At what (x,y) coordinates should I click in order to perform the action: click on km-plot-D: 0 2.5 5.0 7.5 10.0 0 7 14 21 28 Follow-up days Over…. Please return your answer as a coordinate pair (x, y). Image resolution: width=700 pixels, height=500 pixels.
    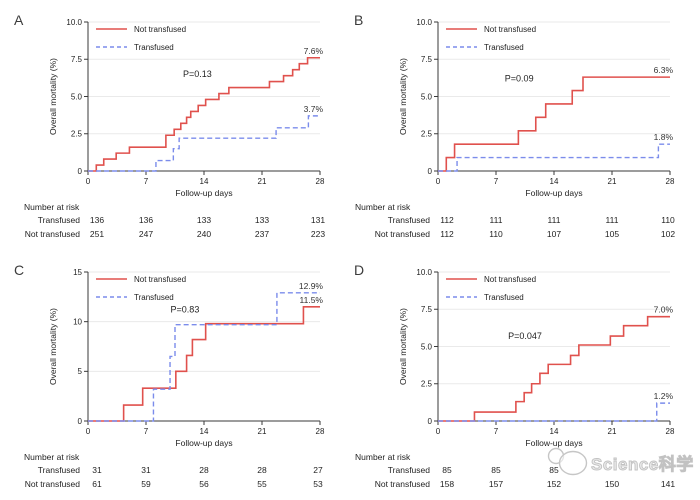
    Looking at the image, I should click on (536, 358).